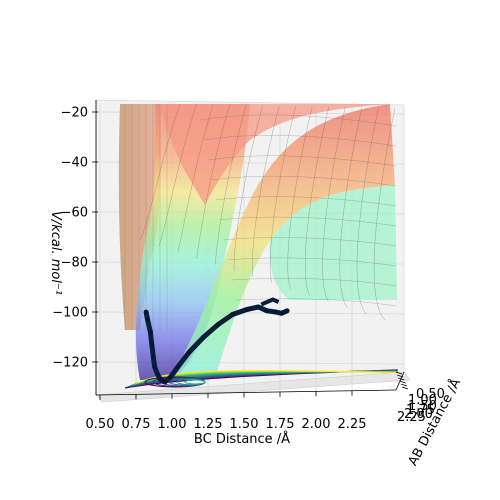 This screenshot has height=500, width=500. What do you see at coordinates (422, 406) in the screenshot?
I see `y-tick-label: 1.50` at bounding box center [422, 406].